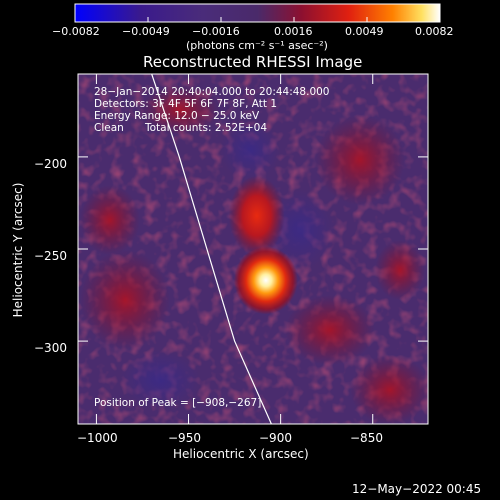  Describe the element at coordinates (434, 31) in the screenshot. I see `colorbar-tick-label: 0.0082` at that location.